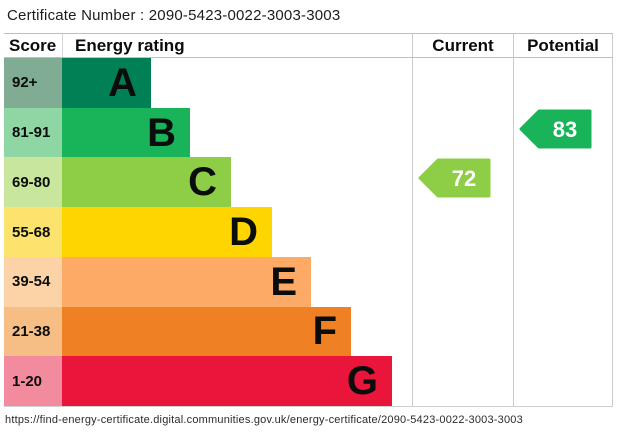 The image size is (620, 440). I want to click on rating-arrow-value: 72, so click(464, 178).